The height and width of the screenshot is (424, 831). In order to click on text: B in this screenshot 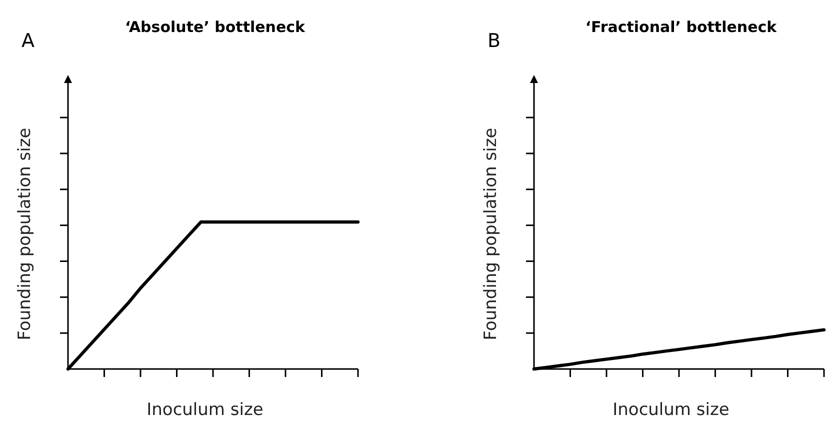, I will do `click(494, 41)`.